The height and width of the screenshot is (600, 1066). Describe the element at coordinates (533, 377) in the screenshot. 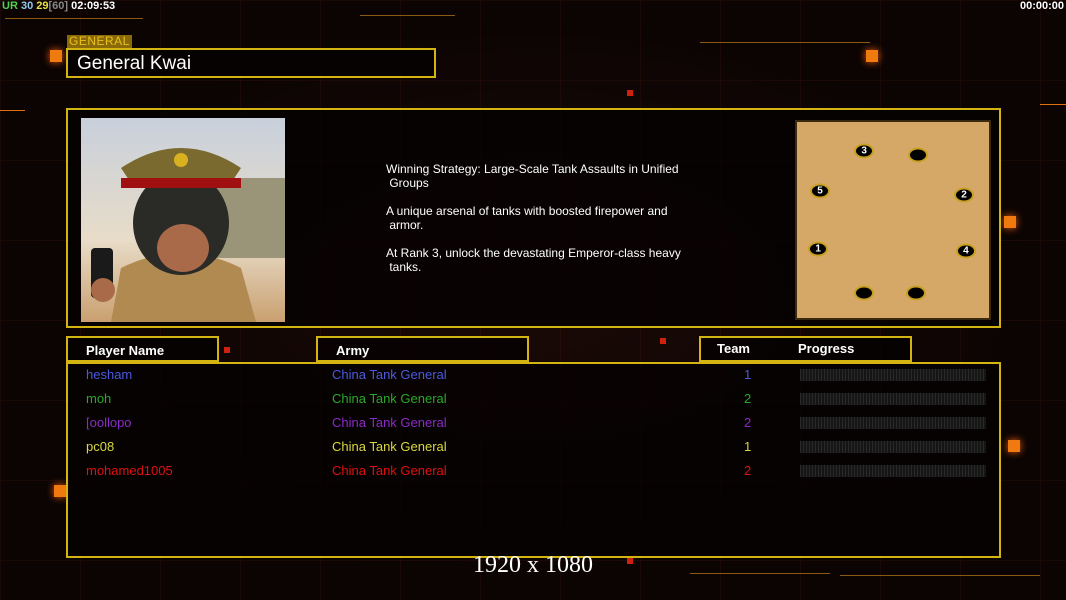

I see `player-row: hesham China Tank General 1` at that location.